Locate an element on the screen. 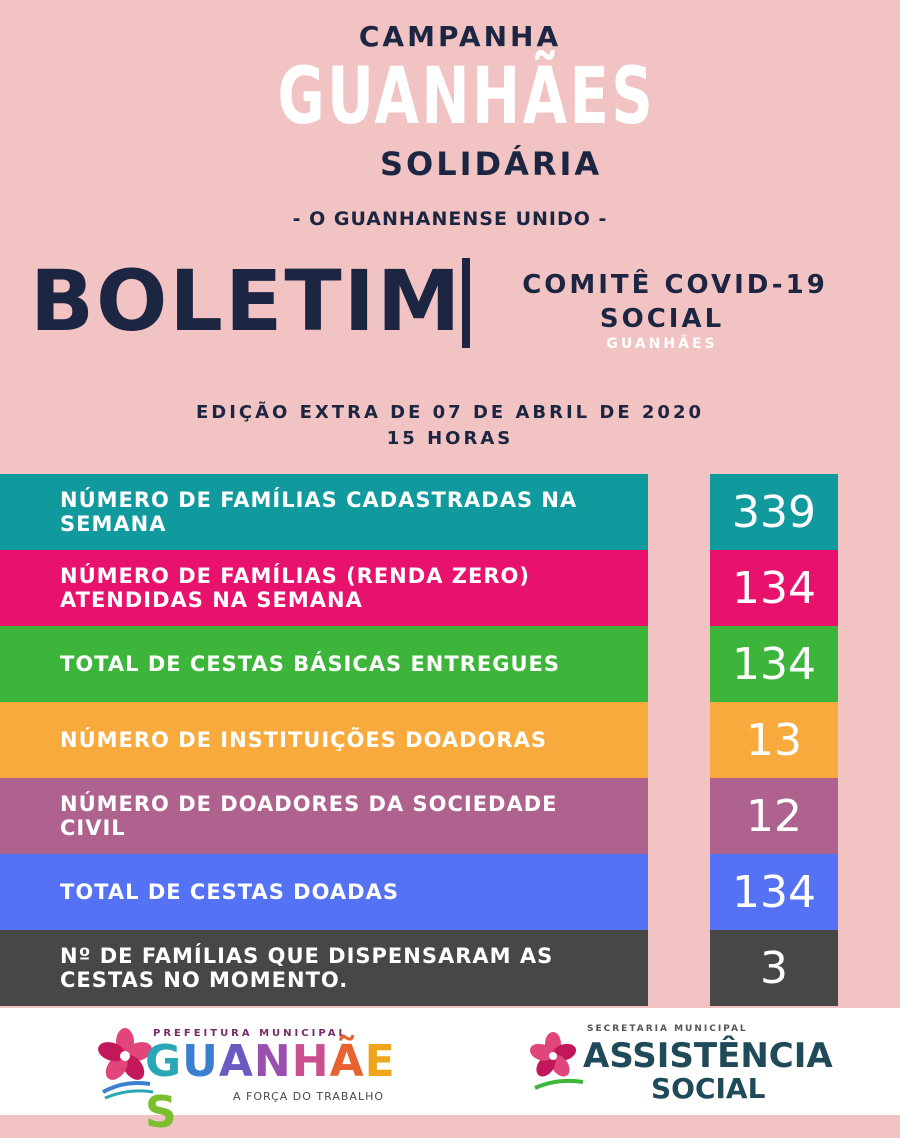 Image resolution: width=900 pixels, height=1138 pixels. logo-letter: A is located at coordinates (236, 1061).